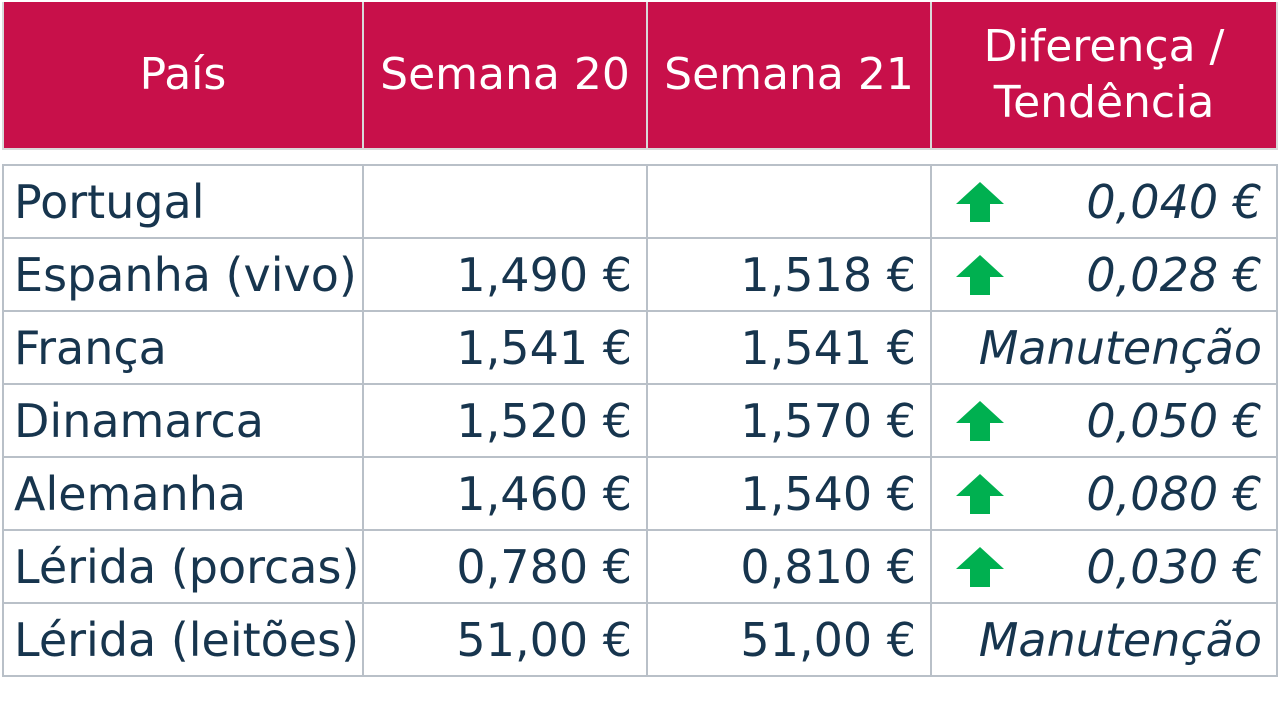  What do you see at coordinates (790, 567) in the screenshot?
I see `week21-cell: 0,810 €` at bounding box center [790, 567].